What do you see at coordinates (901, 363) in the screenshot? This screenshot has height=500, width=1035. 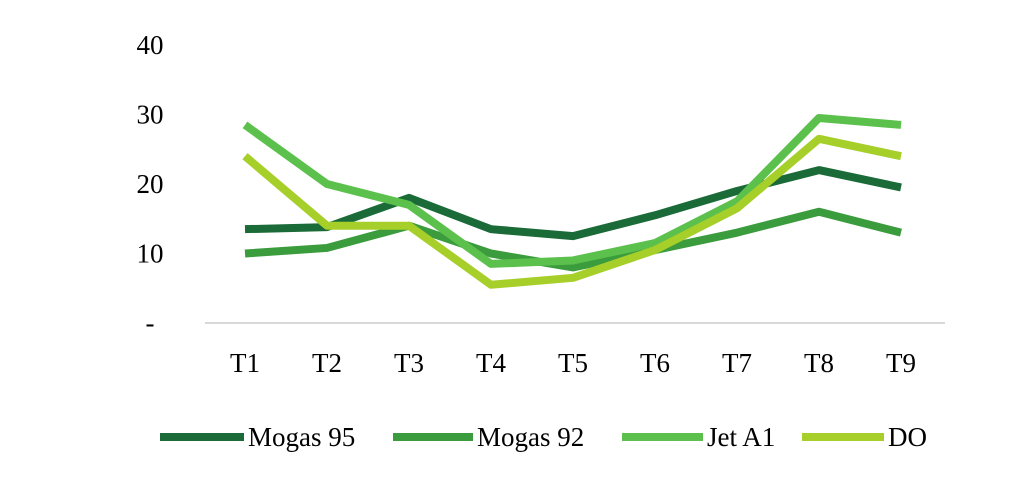 I see `x-tick-label: T9` at bounding box center [901, 363].